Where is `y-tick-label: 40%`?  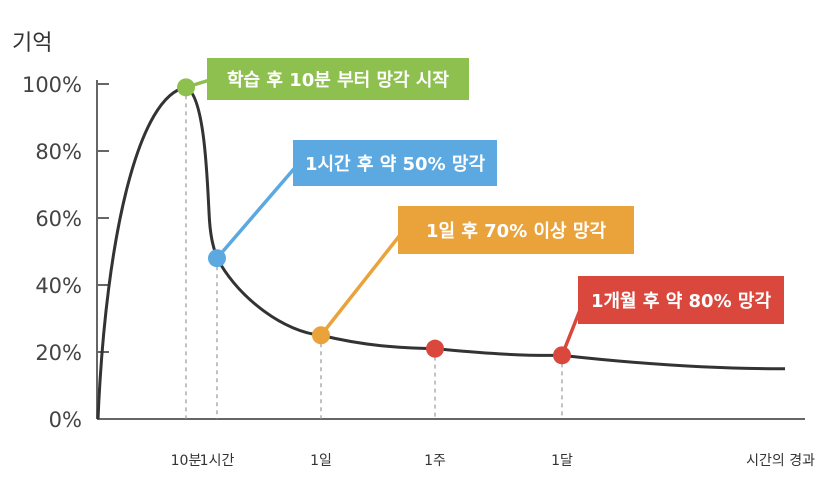
y-tick-label: 40% is located at coordinates (58, 286).